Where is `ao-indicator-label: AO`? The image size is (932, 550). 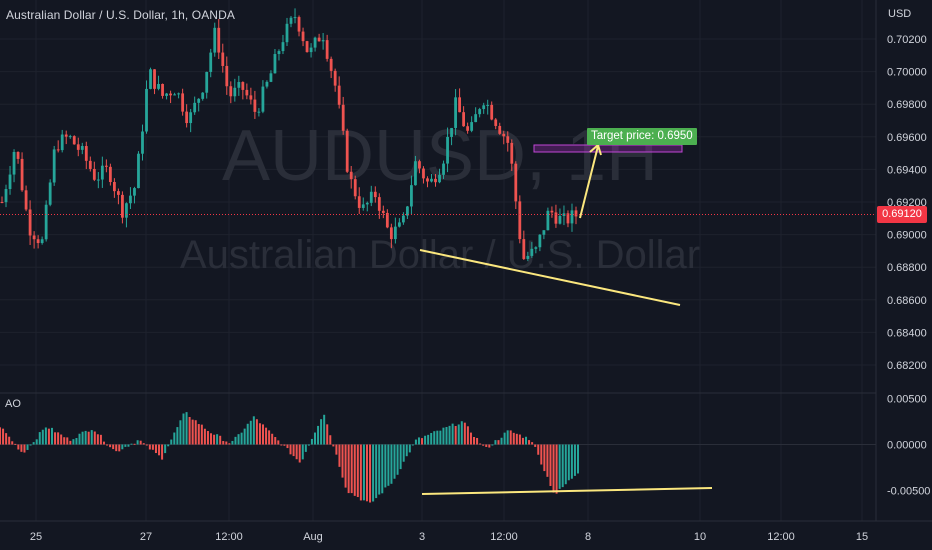 ao-indicator-label: AO is located at coordinates (13, 404).